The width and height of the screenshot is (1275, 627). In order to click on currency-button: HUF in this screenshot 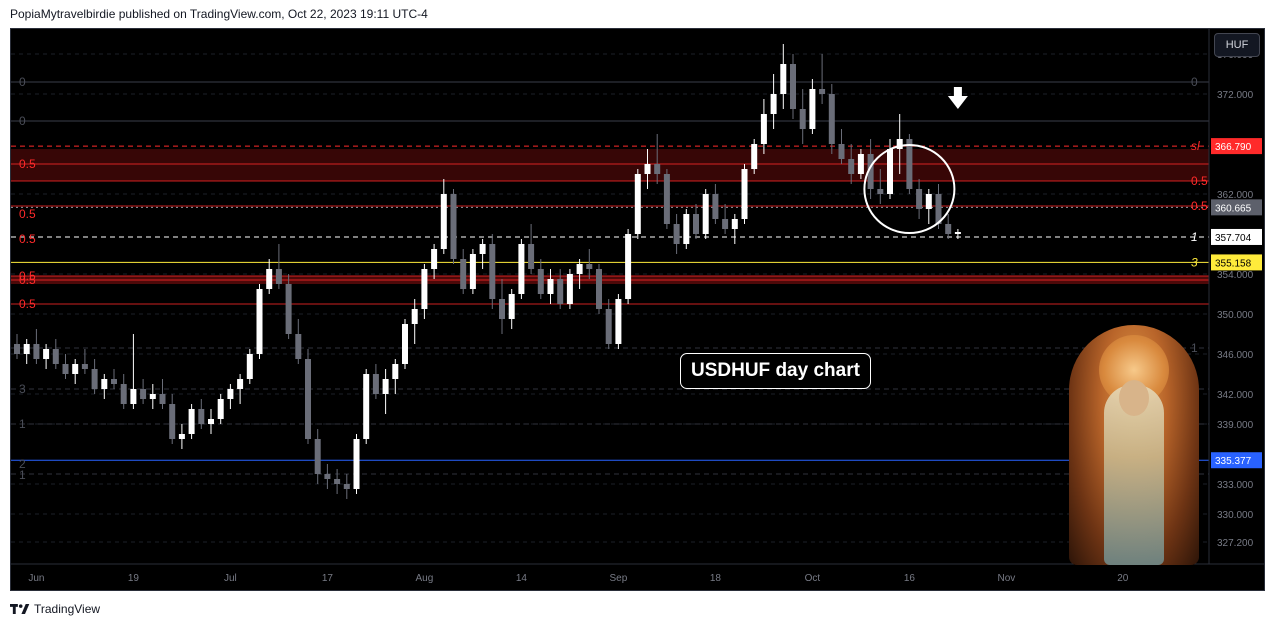, I will do `click(1237, 45)`.